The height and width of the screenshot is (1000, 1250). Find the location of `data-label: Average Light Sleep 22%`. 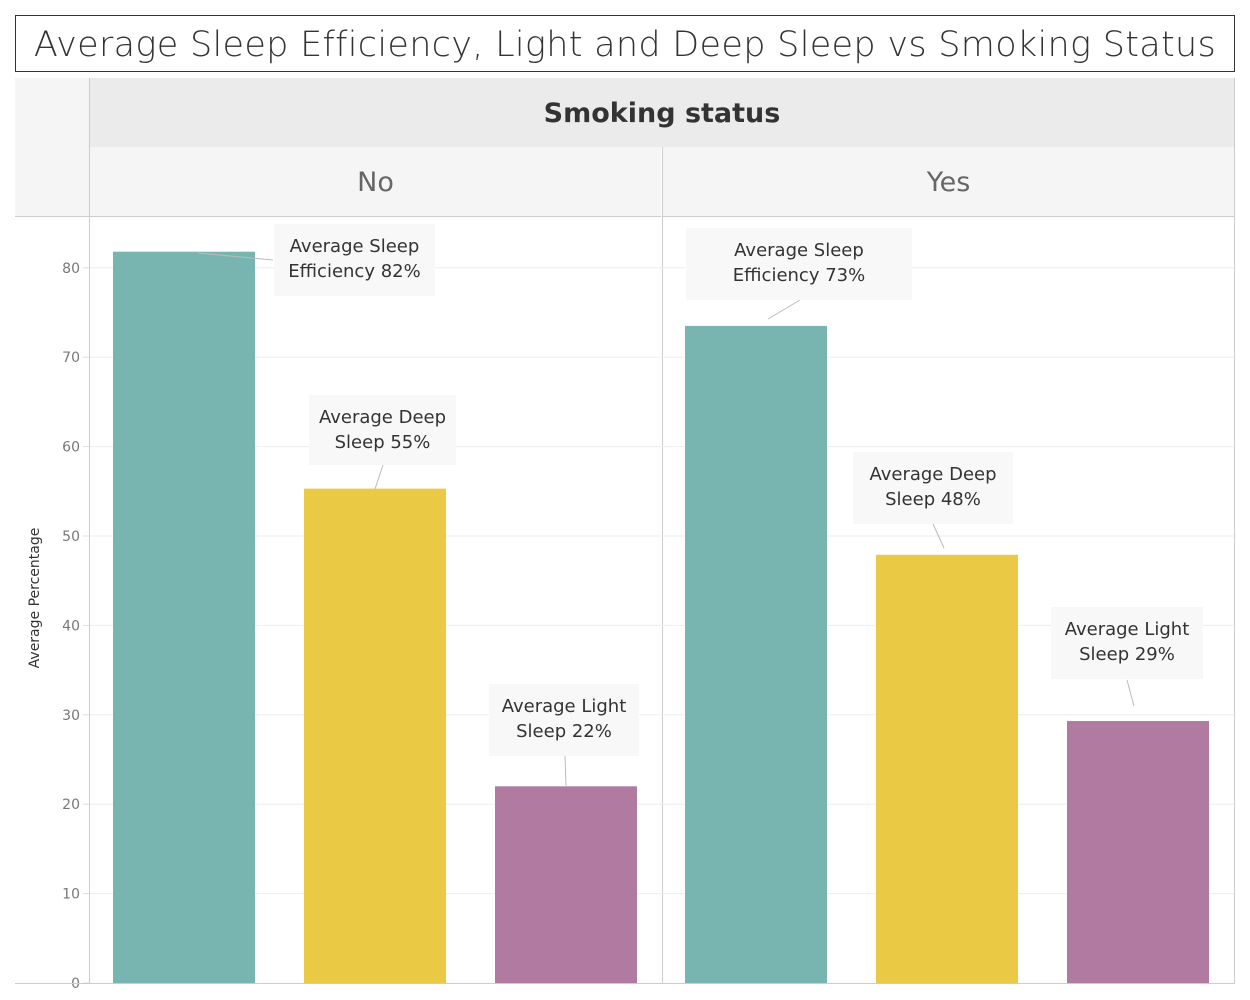

data-label: Average Light Sleep 22% is located at coordinates (564, 720).